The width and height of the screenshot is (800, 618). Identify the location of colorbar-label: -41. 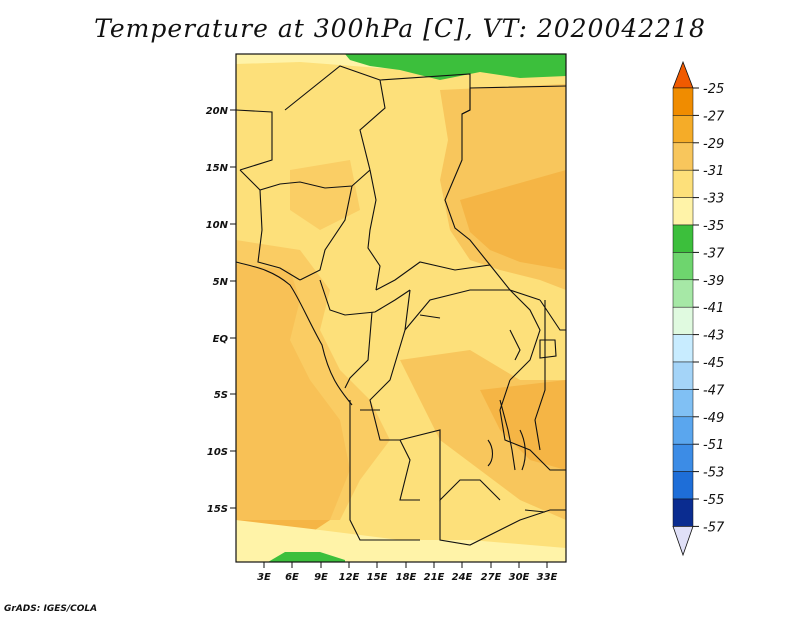
(713, 308).